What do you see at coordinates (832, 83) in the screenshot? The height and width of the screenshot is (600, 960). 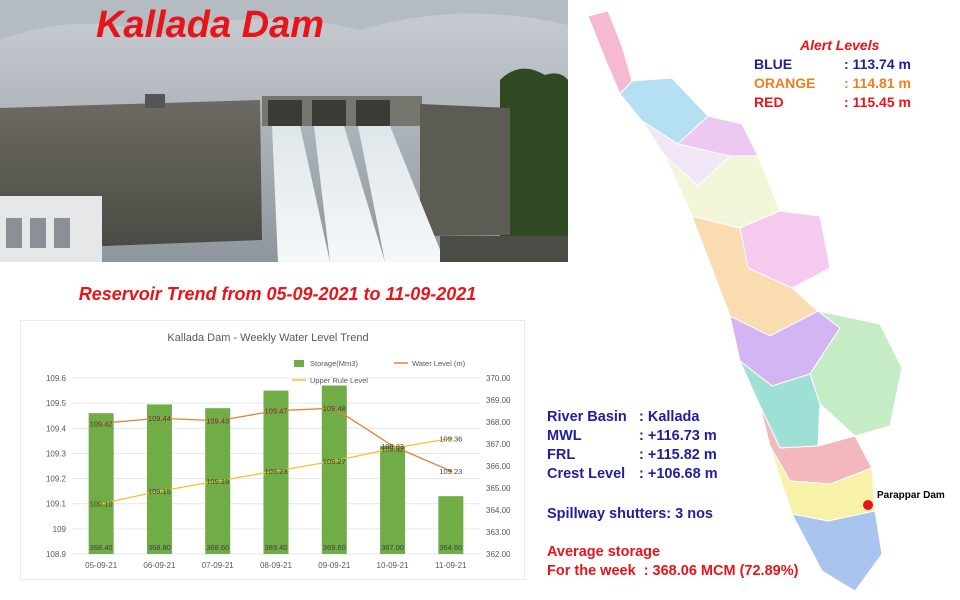 I see `alert-orange: ORANGE : 114.81 m` at bounding box center [832, 83].